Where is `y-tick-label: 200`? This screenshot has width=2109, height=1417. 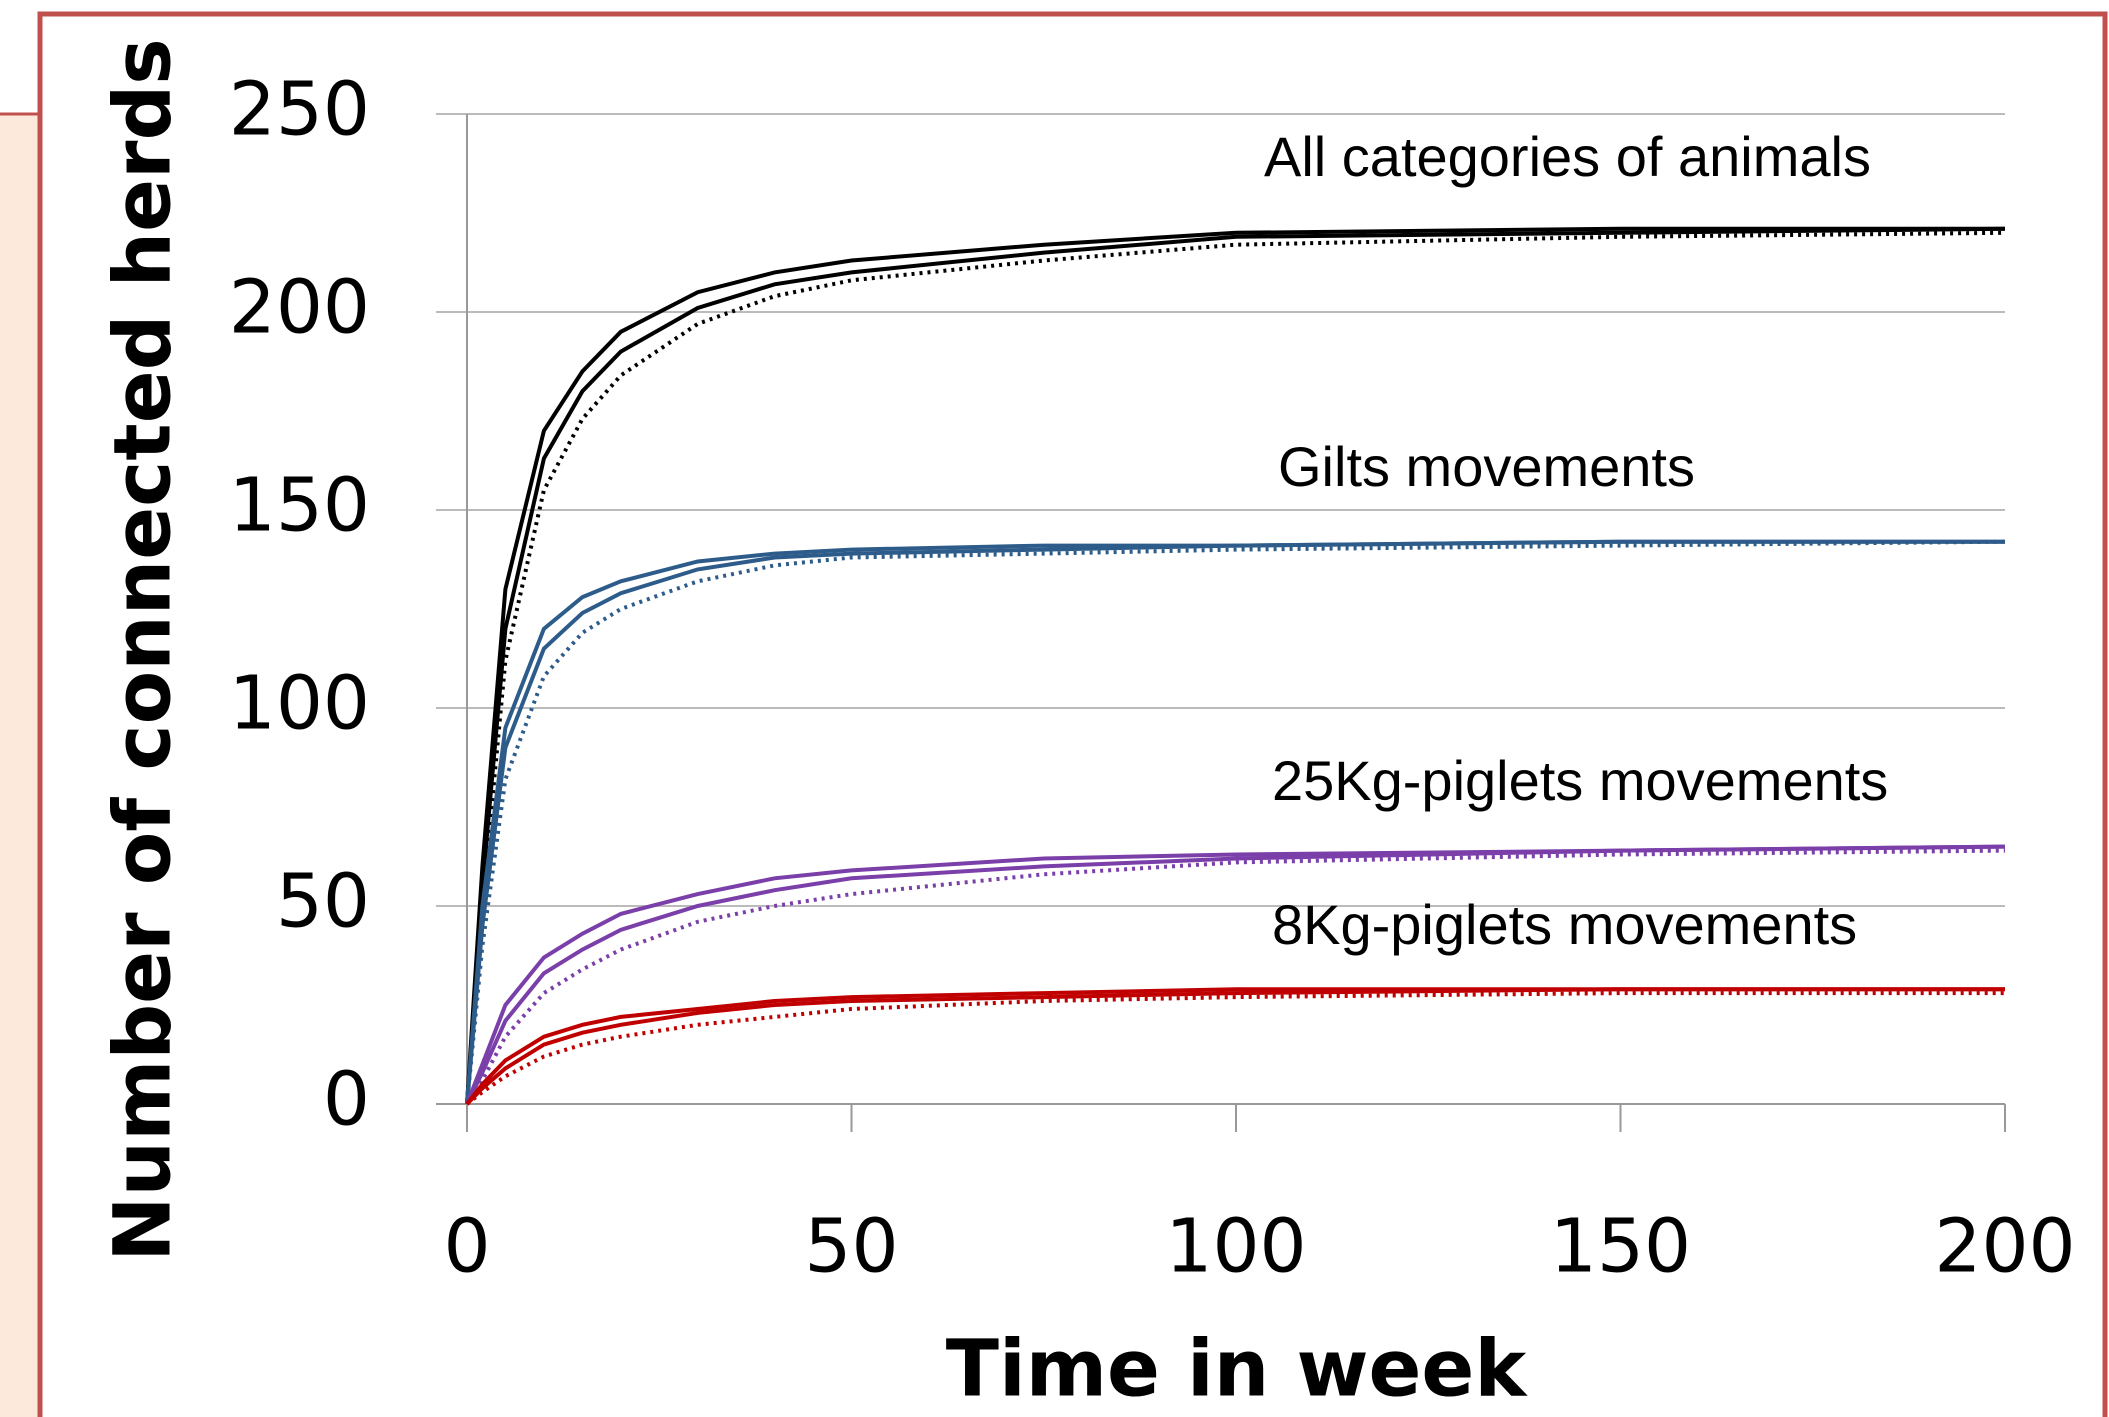
y-tick-label: 200 is located at coordinates (299, 308).